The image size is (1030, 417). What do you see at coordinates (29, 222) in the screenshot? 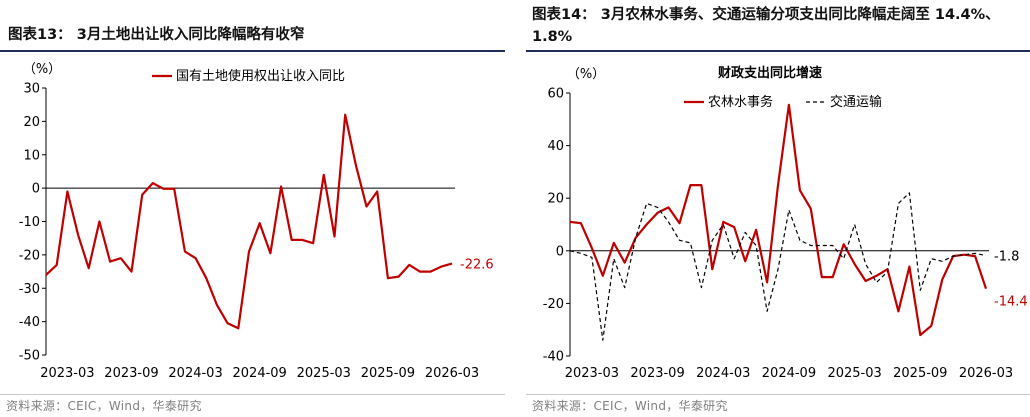
I see `y-tick-label: -10` at bounding box center [29, 222].